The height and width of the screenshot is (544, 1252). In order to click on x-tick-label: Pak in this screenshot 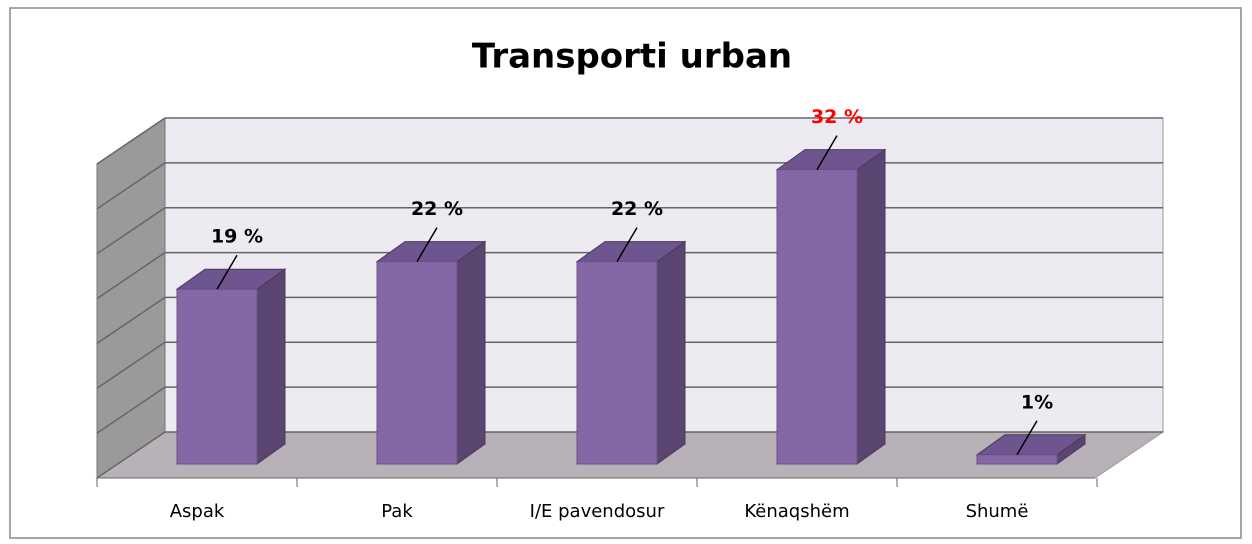, I will do `click(397, 511)`.